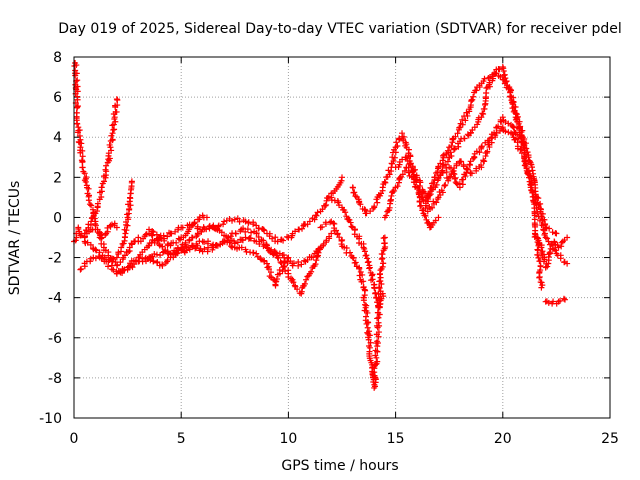 The width and height of the screenshot is (640, 480). I want to click on x-tick-label: 25, so click(610, 439).